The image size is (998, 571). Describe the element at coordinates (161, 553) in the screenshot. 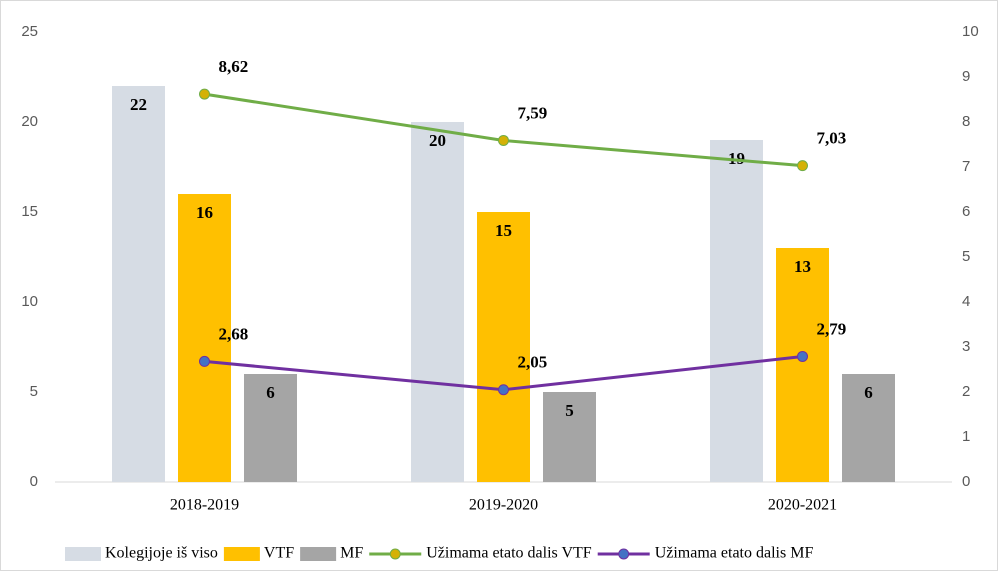

I see `legend-label: Kolegijoje iš viso` at that location.